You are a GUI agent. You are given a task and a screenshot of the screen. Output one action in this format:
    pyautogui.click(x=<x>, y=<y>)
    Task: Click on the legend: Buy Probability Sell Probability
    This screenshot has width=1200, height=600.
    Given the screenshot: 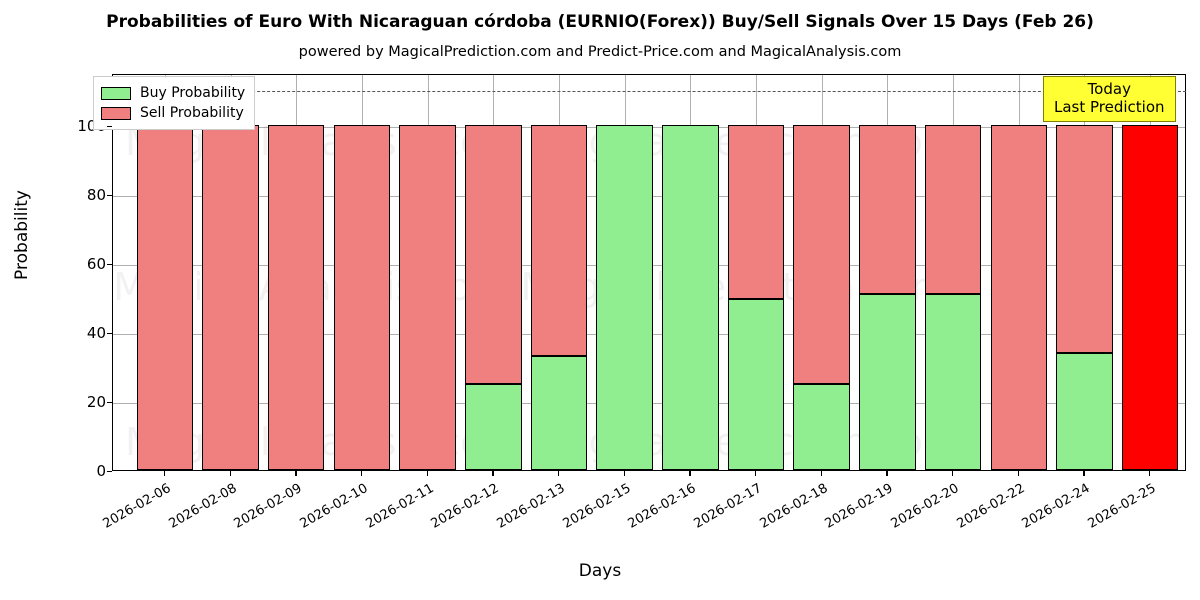 What is the action you would take?
    pyautogui.click(x=174, y=103)
    